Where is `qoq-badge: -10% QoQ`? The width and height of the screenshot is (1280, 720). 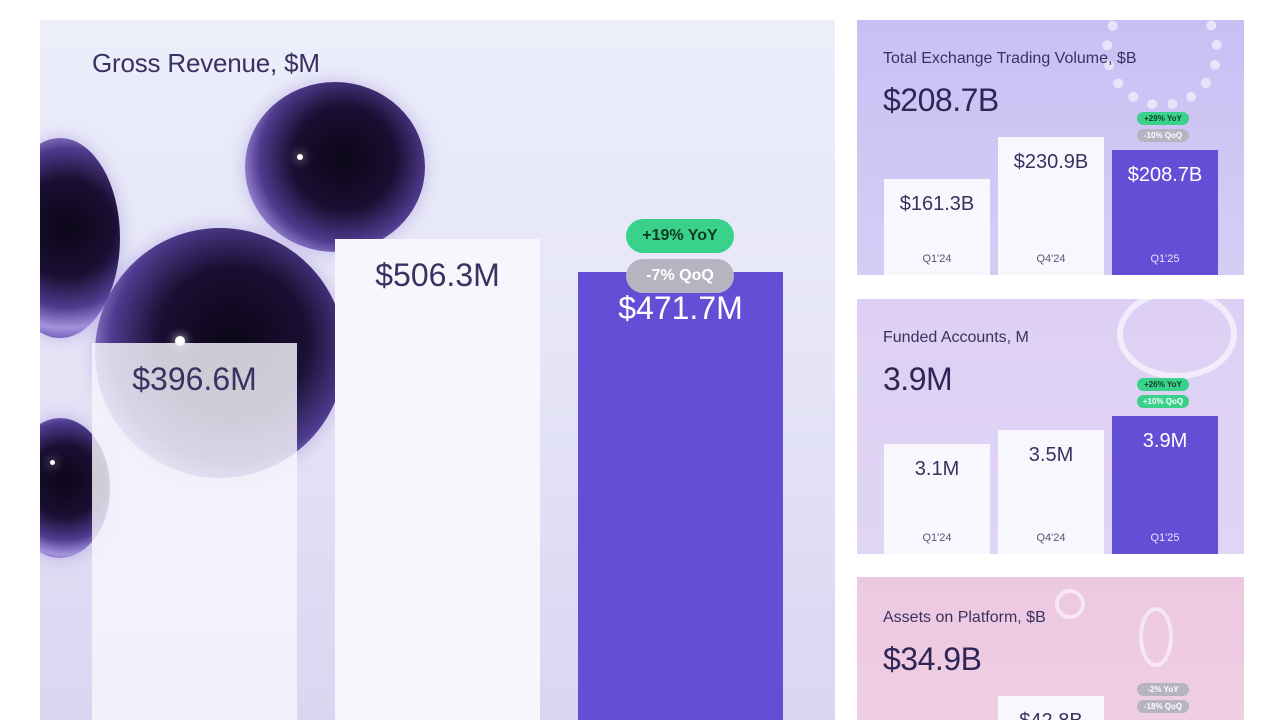
qoq-badge: -10% QoQ is located at coordinates (1163, 135).